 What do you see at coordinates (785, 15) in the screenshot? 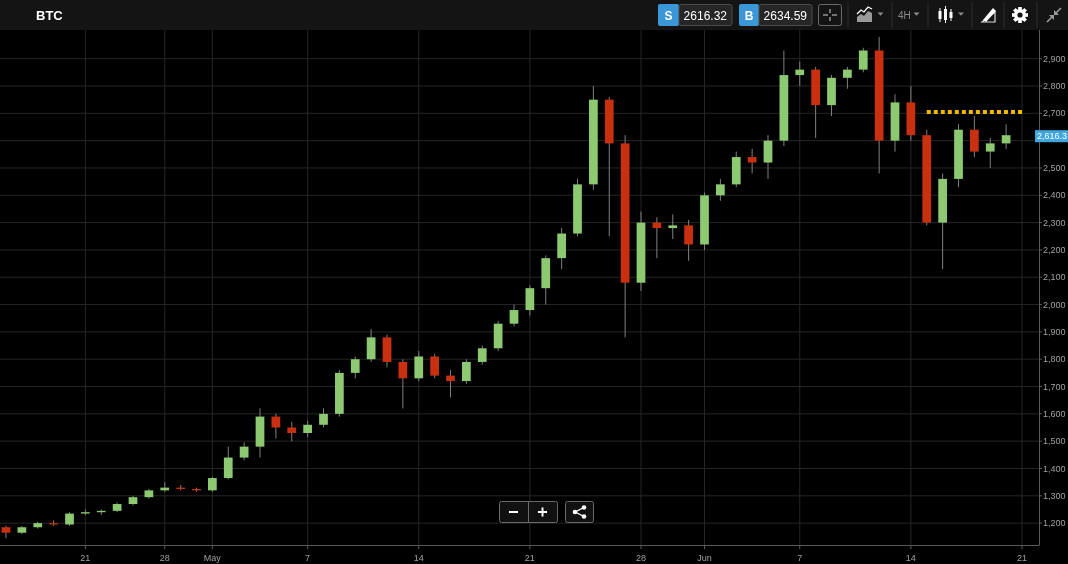
I see `text: 2634.59` at bounding box center [785, 15].